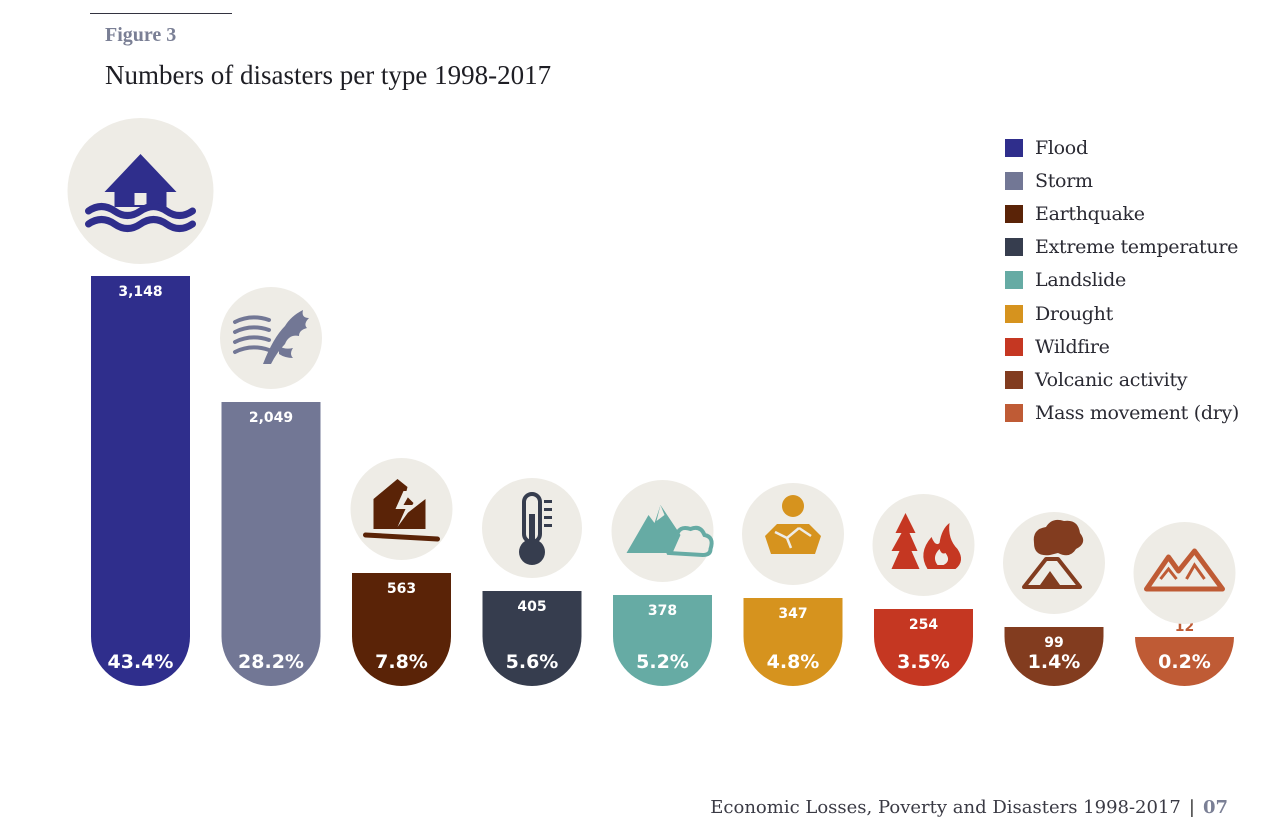 This screenshot has height=836, width=1280. Describe the element at coordinates (532, 638) in the screenshot. I see `bar-extreme-temperature` at that location.